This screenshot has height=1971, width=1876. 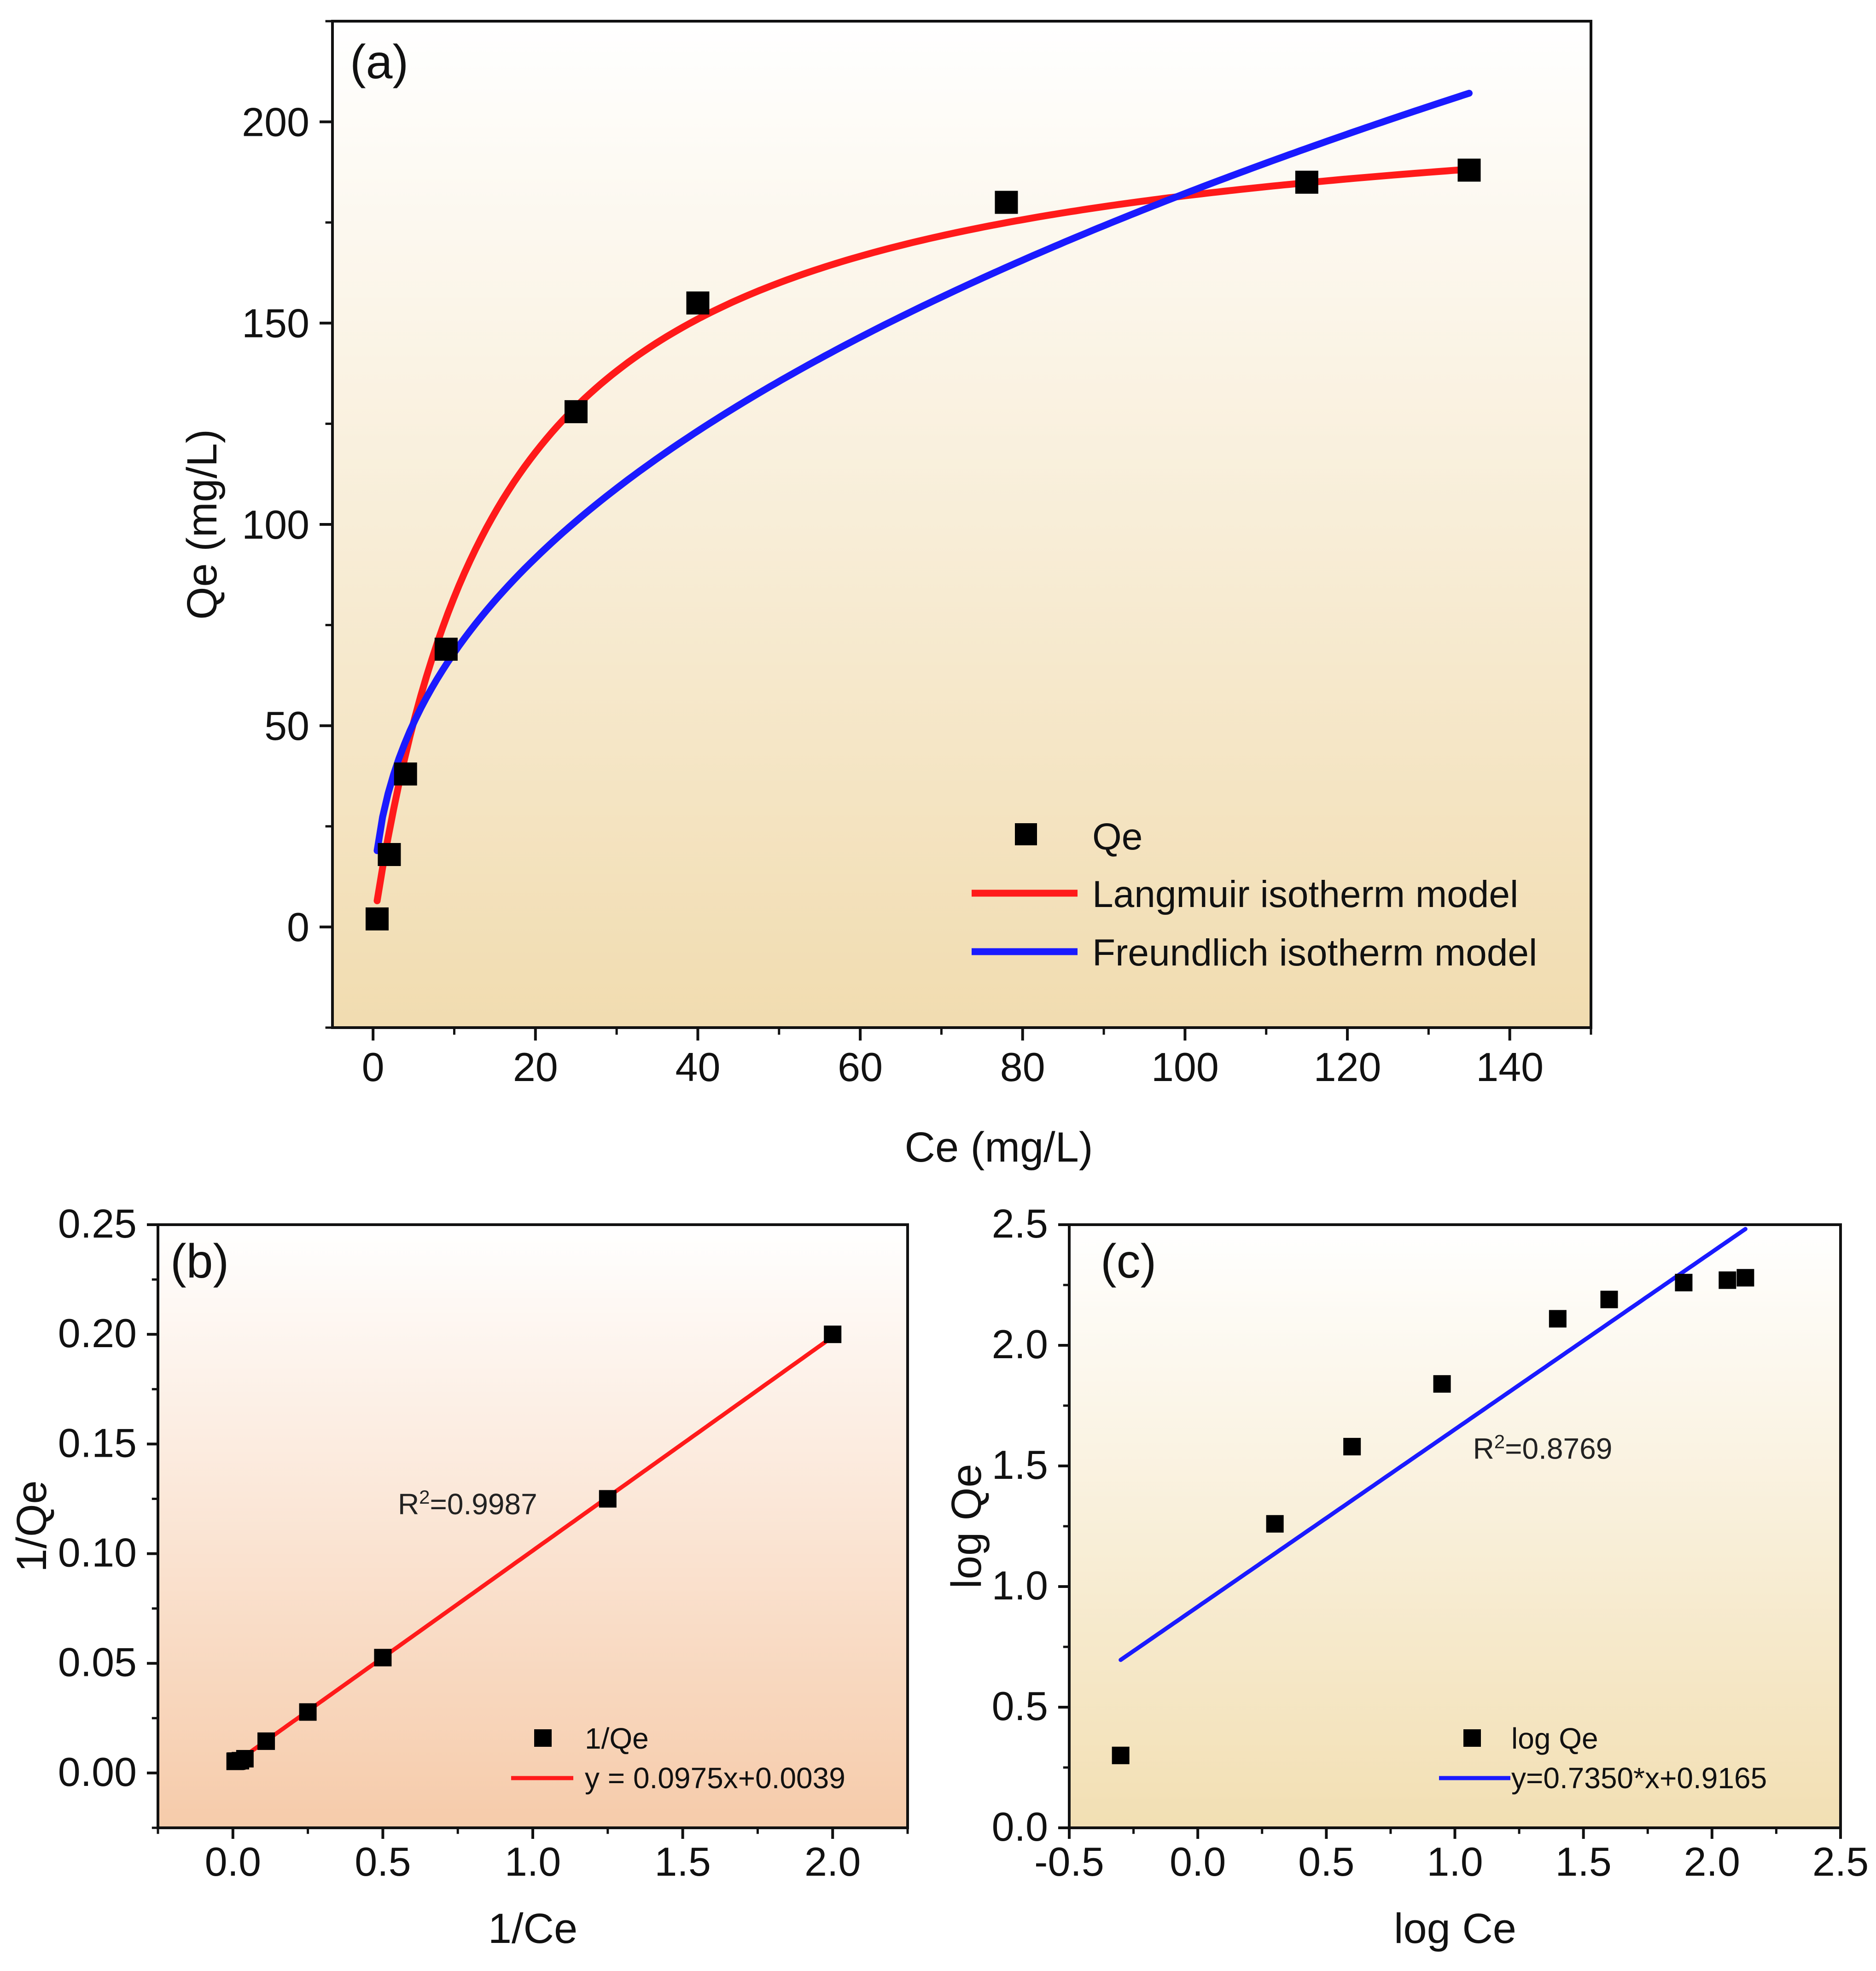 What do you see at coordinates (832, 1862) in the screenshot?
I see `x-tick-label: 2.0` at bounding box center [832, 1862].